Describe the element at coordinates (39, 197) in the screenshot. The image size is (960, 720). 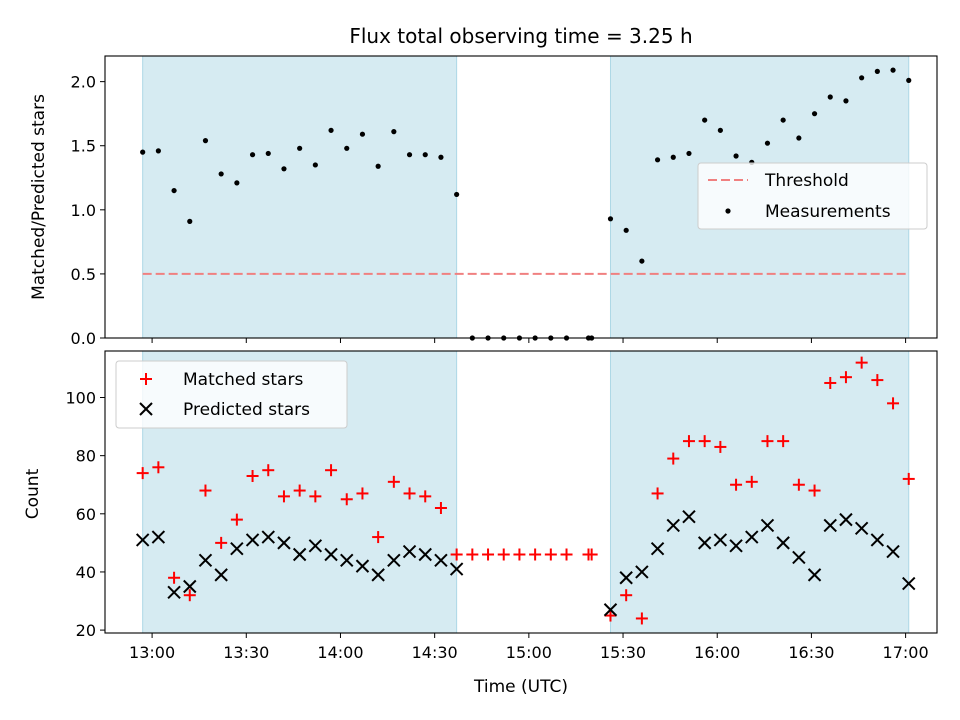
I see `top-y-axis-label: Matched/Predicted stars` at that location.